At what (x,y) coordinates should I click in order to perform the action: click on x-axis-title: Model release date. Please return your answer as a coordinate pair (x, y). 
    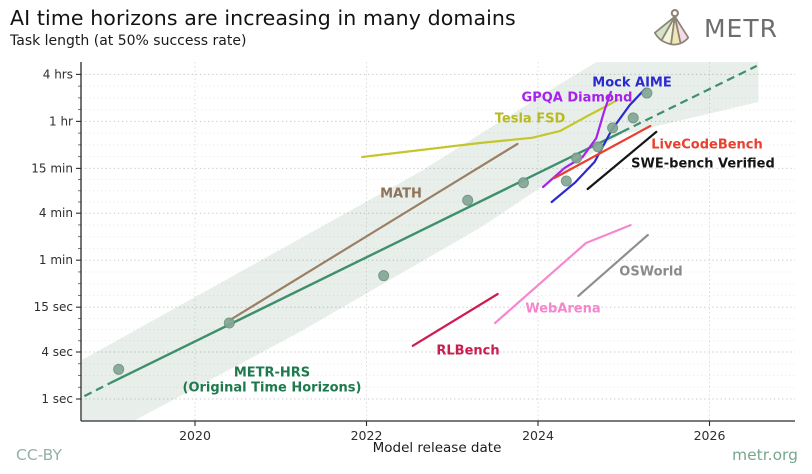
    Looking at the image, I should click on (437, 448).